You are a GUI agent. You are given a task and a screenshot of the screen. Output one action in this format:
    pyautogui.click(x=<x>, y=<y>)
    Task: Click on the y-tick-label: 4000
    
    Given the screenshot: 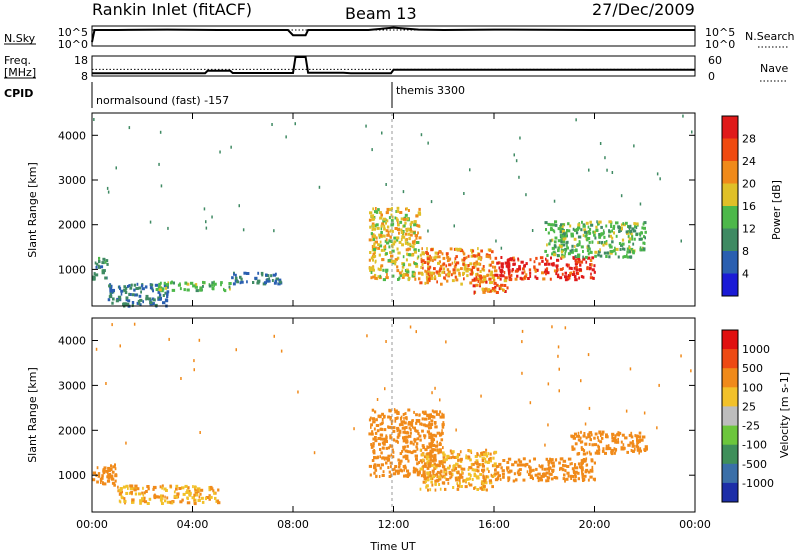 What is the action you would take?
    pyautogui.click(x=72, y=135)
    